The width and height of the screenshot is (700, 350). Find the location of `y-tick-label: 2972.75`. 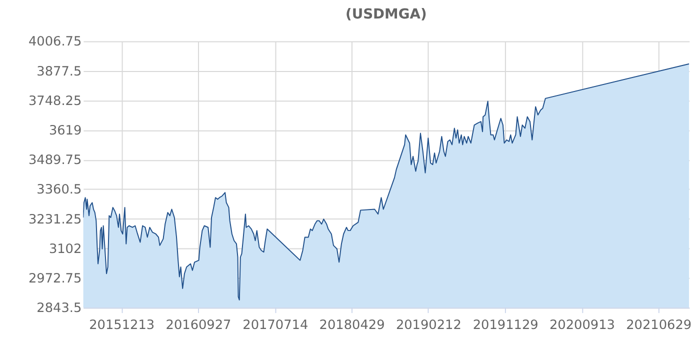

y-tick-label: 2972.75 is located at coordinates (55, 278).